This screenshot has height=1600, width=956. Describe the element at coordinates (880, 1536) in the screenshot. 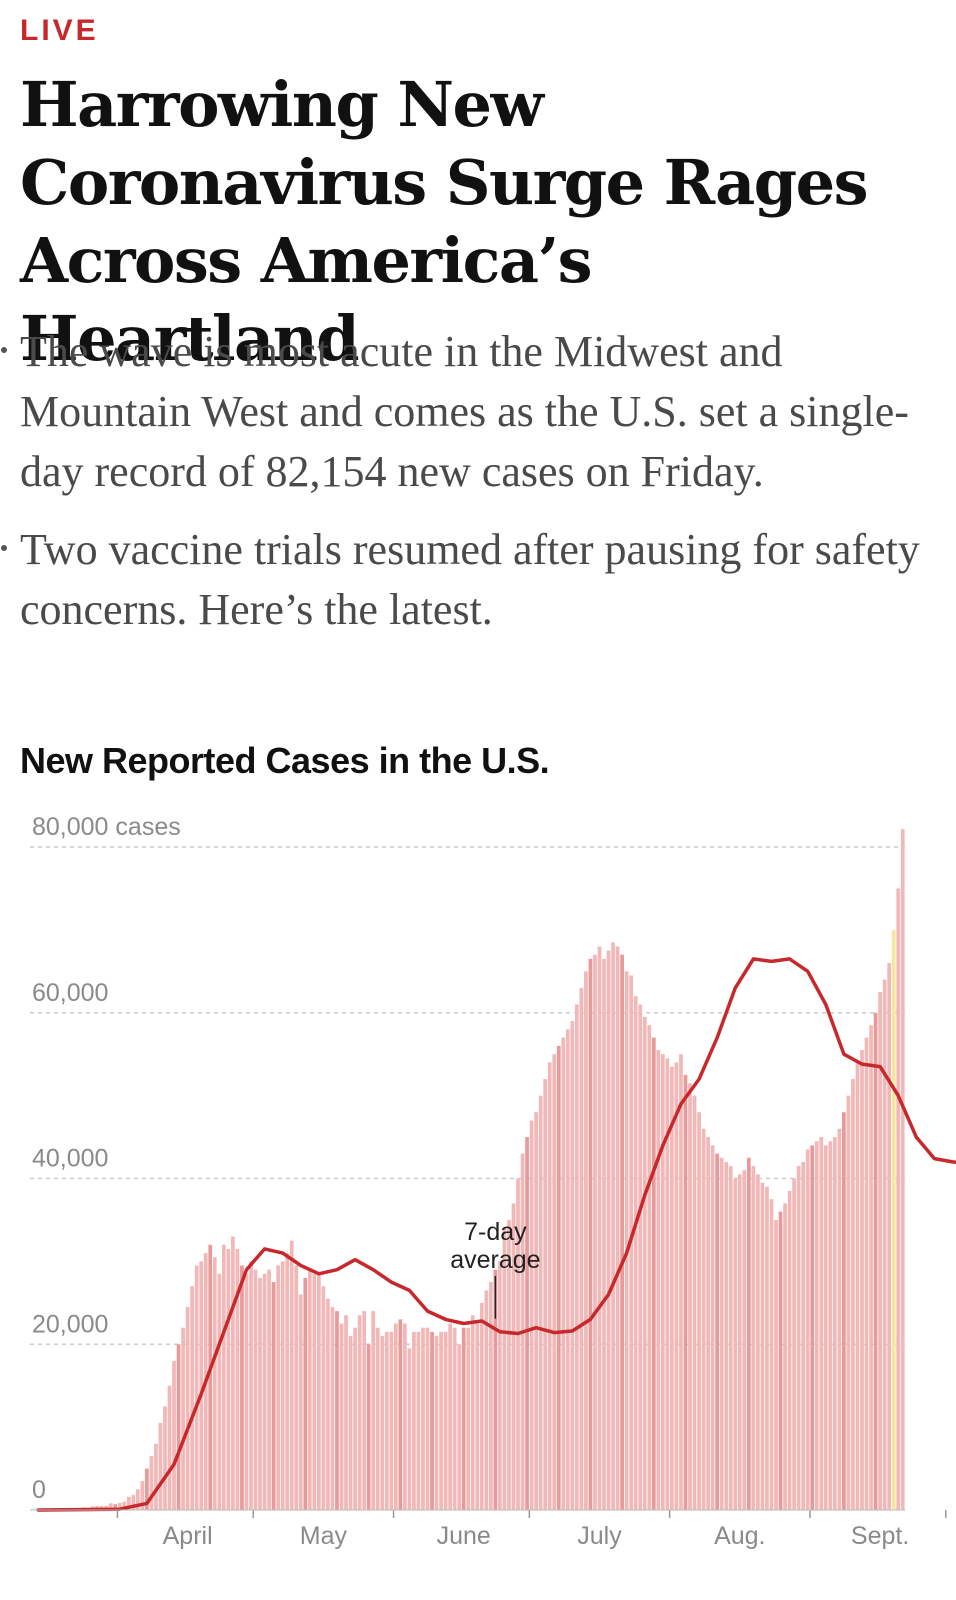

I see `x-tick-label: Sept.` at that location.